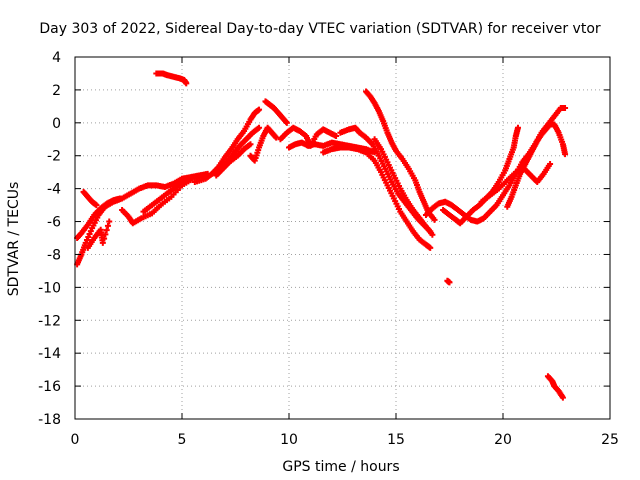 This screenshot has height=480, width=640. I want to click on series-arc-k, so click(263, 144).